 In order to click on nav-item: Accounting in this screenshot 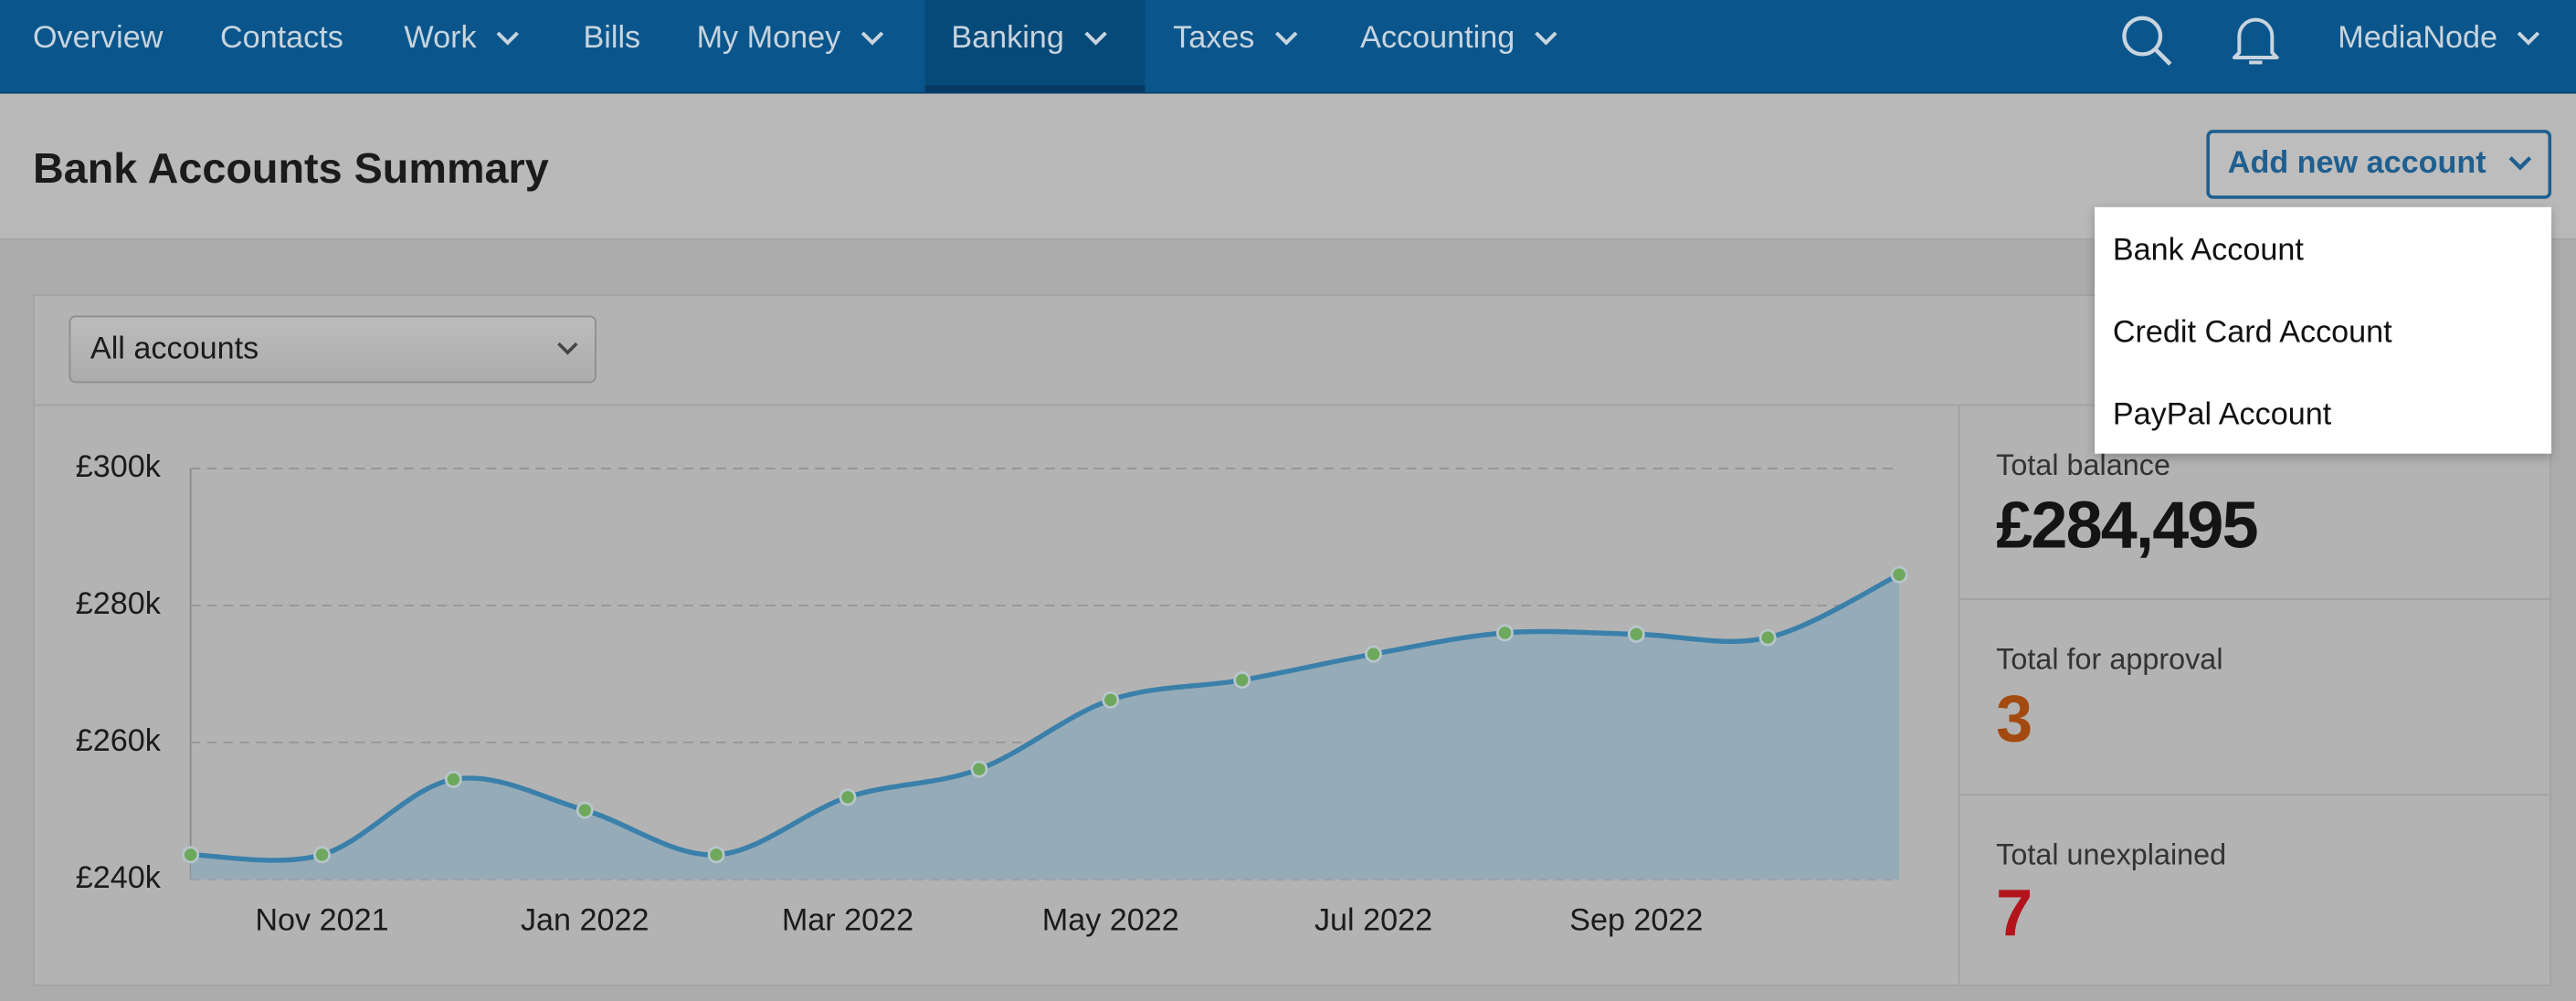, I will do `click(1458, 46)`.